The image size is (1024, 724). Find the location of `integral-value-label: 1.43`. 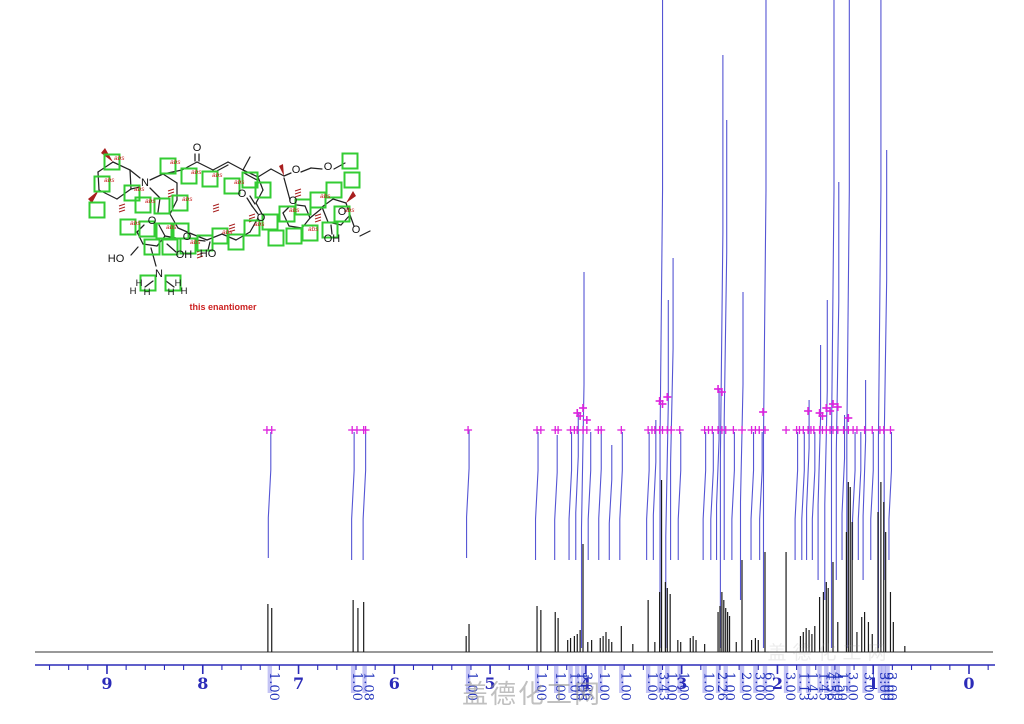

integral-value-label: 1.43 is located at coordinates (811, 686).